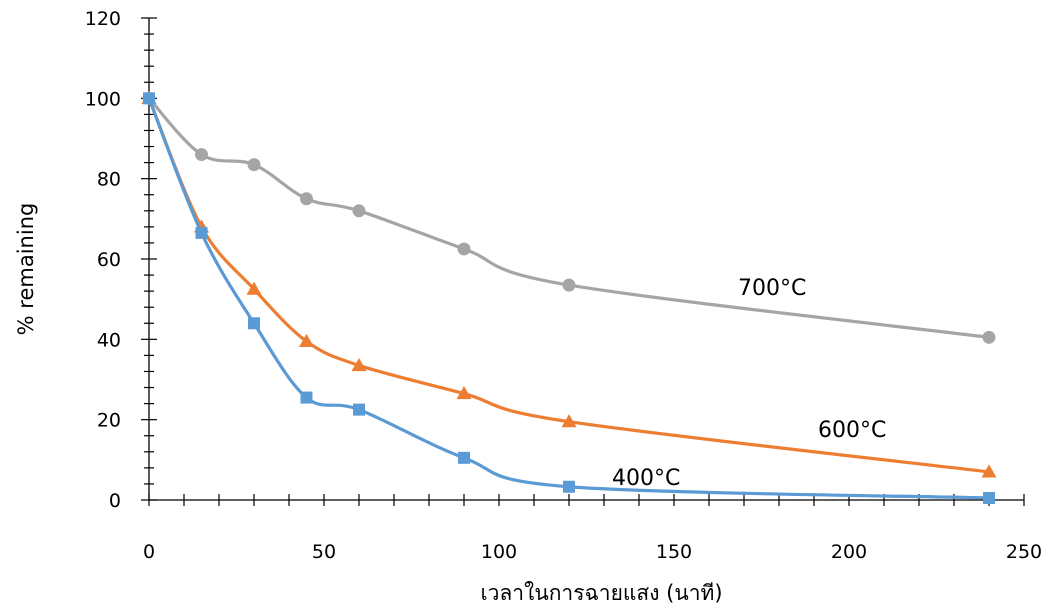 This screenshot has height=613, width=1059. Describe the element at coordinates (749, 383) in the screenshot. I see `labels-layer: 700°C 600°C 400°C` at that location.